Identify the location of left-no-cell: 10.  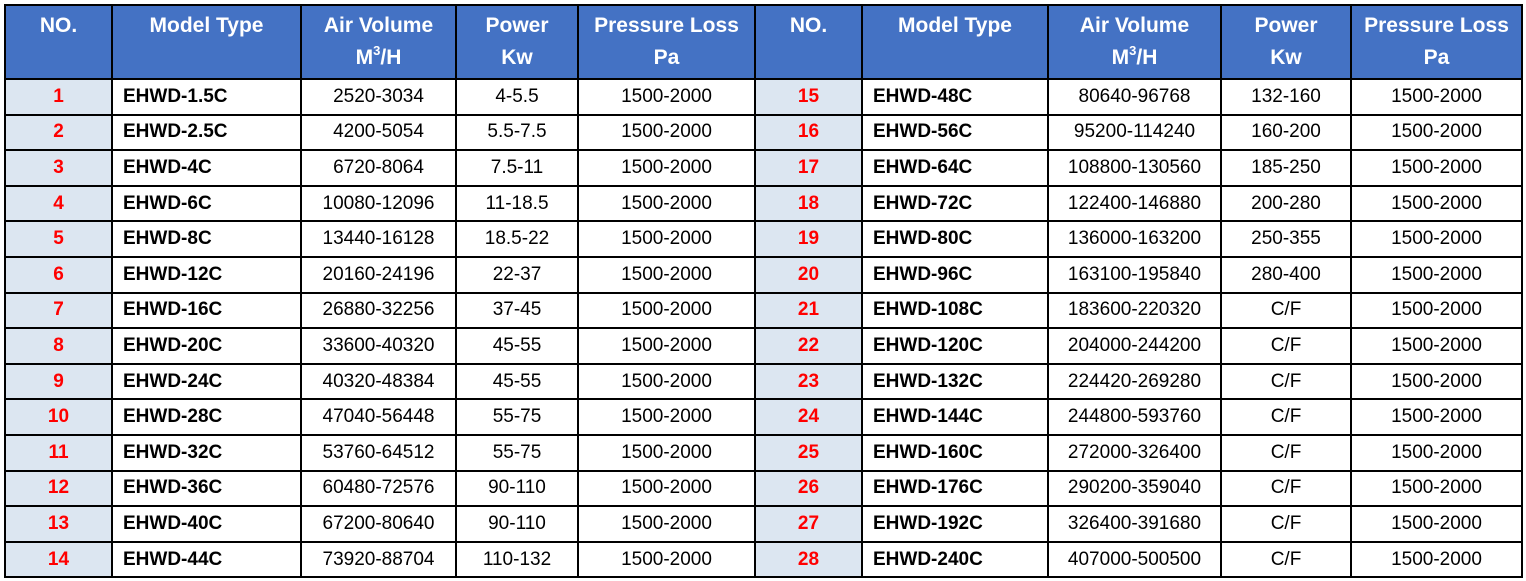
(58, 417).